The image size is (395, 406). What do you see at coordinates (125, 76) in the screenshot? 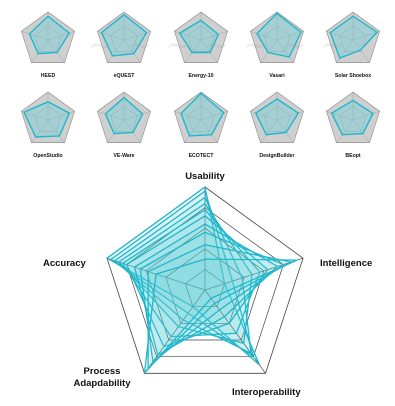
I see `small-radar-label: eQUEST` at bounding box center [125, 76].